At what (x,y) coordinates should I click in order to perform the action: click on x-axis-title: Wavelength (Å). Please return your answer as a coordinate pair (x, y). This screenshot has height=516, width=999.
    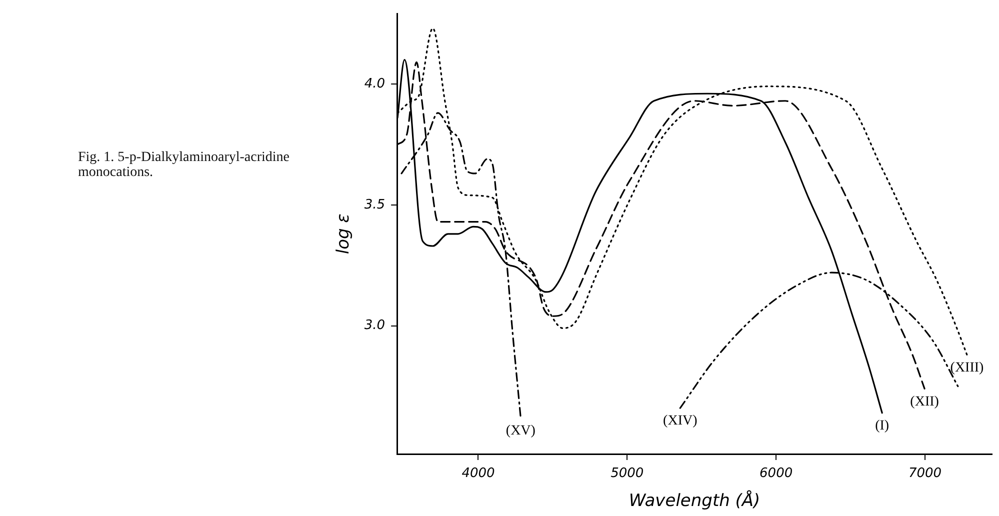
    Looking at the image, I should click on (694, 501).